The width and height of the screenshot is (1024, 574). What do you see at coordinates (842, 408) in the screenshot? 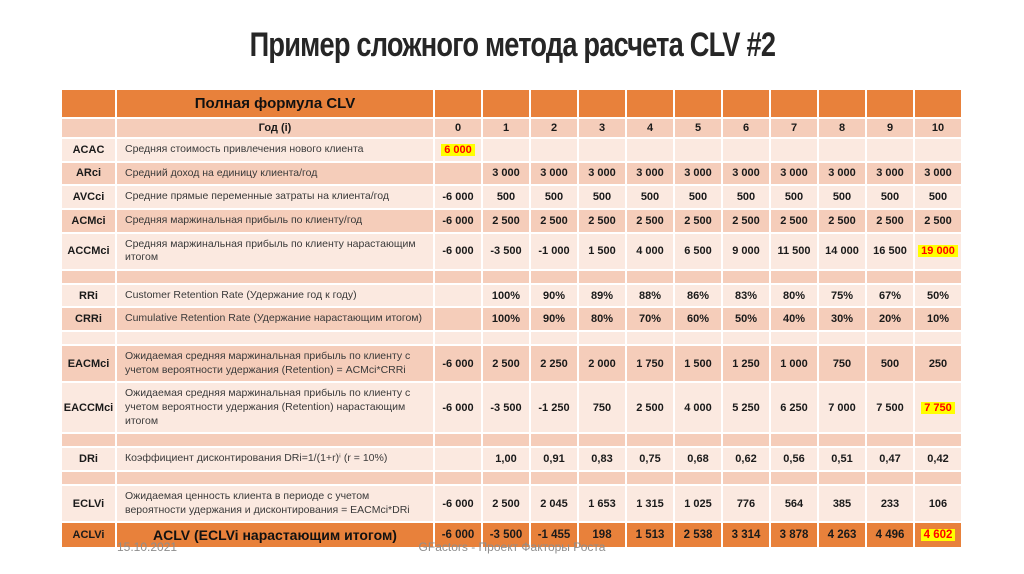
I see `cell-EACCMci-8: 7 000` at bounding box center [842, 408].